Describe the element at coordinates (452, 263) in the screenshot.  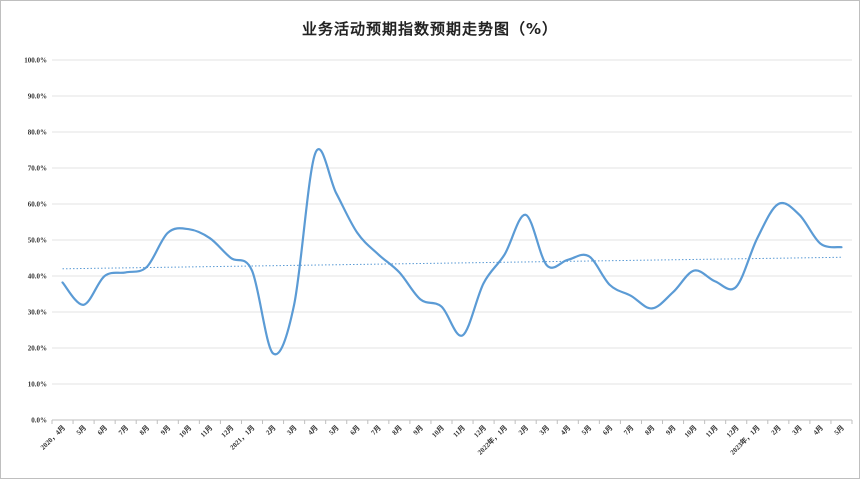
I see `trend-line` at that location.